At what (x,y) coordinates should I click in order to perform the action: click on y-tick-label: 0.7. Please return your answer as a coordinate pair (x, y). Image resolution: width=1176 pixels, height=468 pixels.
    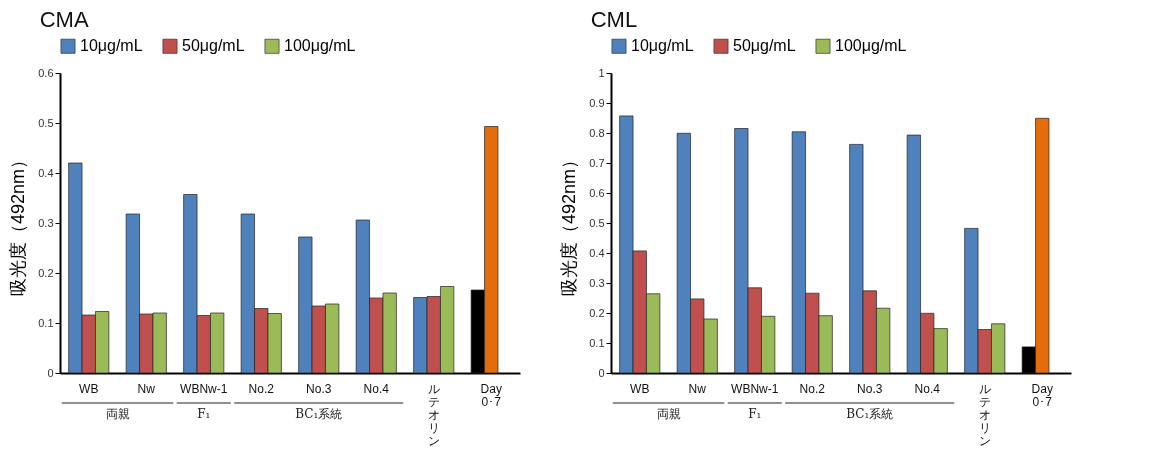
    Looking at the image, I should click on (597, 162).